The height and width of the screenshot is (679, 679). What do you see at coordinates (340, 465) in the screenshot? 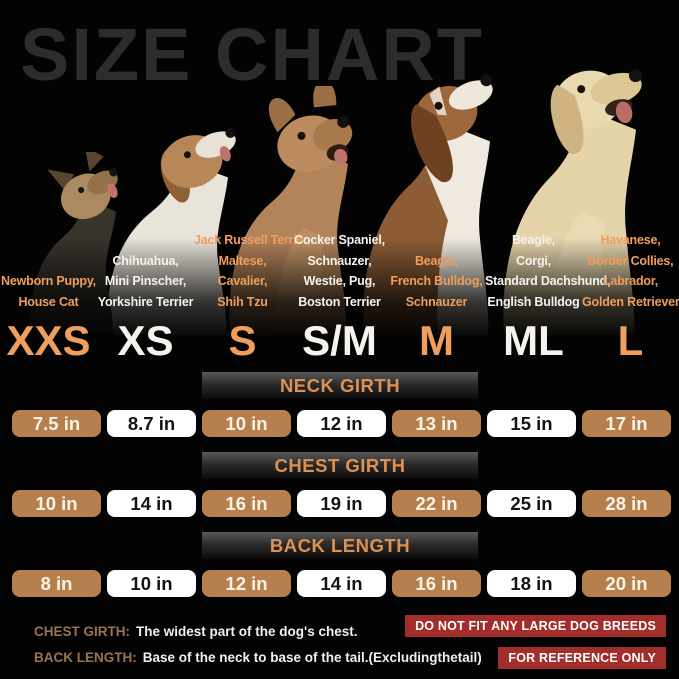
I see `section-header-chest-girth: CHEST GIRTH` at bounding box center [340, 465].